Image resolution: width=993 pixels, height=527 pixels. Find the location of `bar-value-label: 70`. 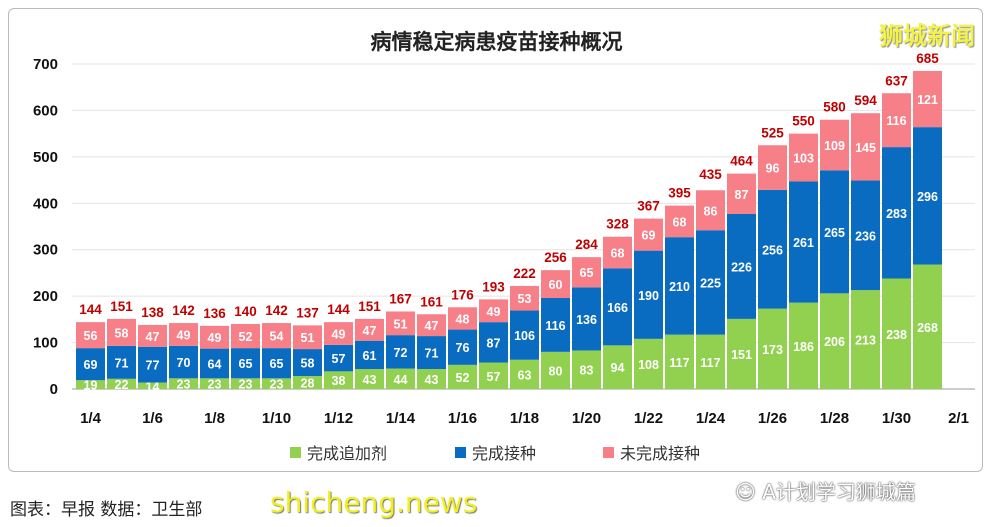

bar-value-label: 70 is located at coordinates (184, 363).